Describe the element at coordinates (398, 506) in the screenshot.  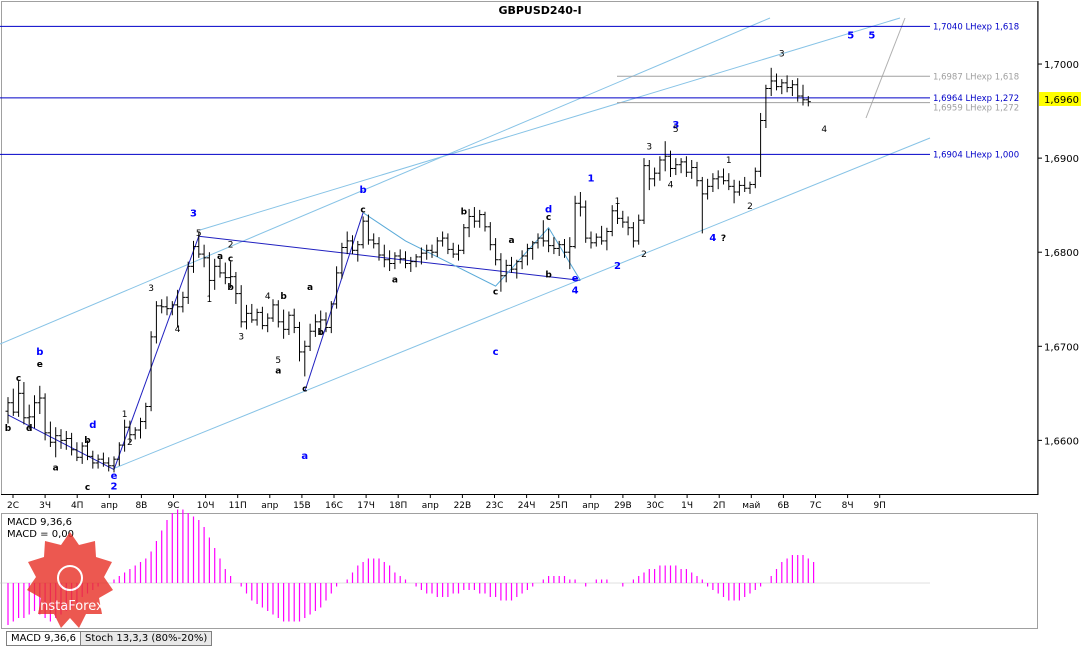
I see `time-tick-label: 18П` at that location.